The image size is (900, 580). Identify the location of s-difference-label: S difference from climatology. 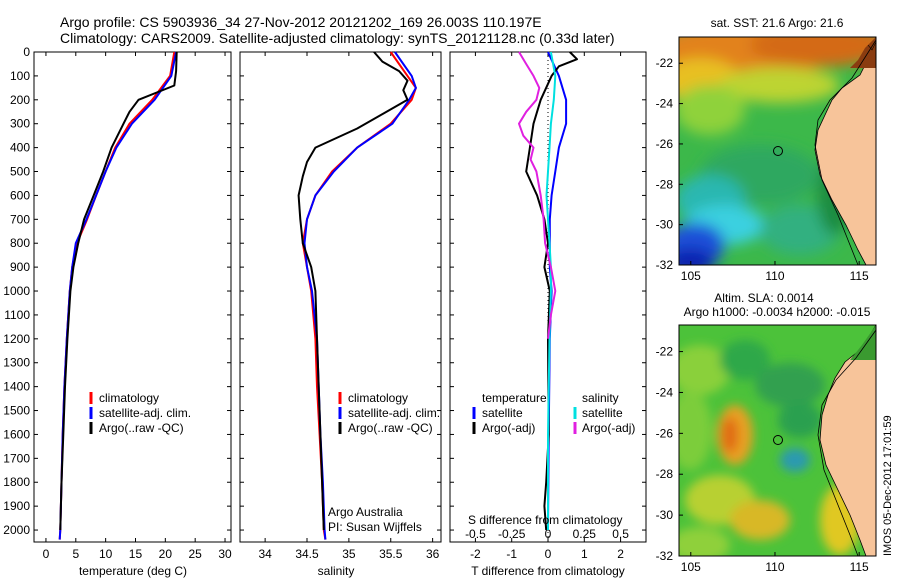
(545, 520).